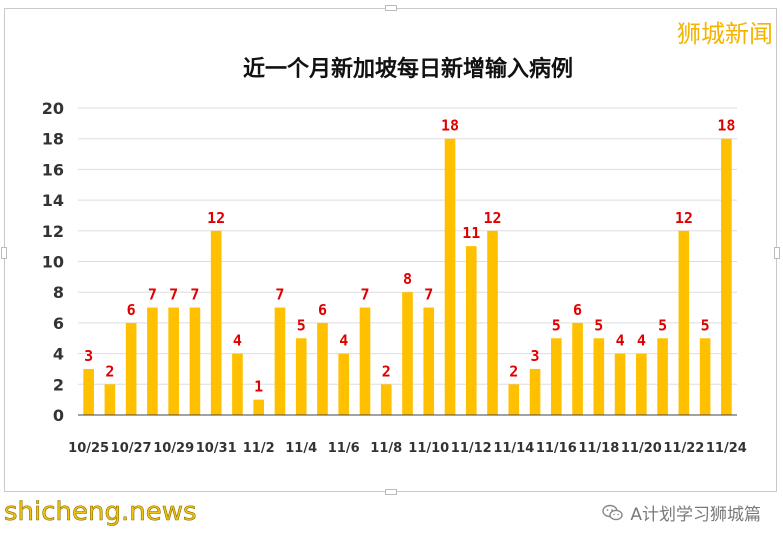 Image resolution: width=783 pixels, height=535 pixels. I want to click on x-tick-label: 11/22, so click(683, 448).